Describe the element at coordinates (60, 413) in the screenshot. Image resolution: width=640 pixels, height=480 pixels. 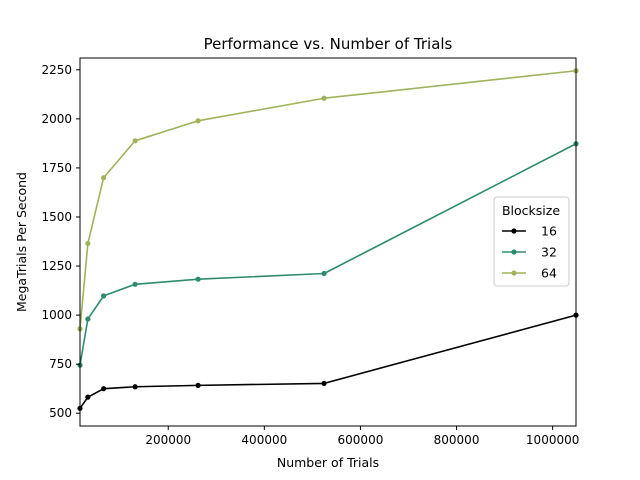
I see `y-tick-label: 500` at that location.